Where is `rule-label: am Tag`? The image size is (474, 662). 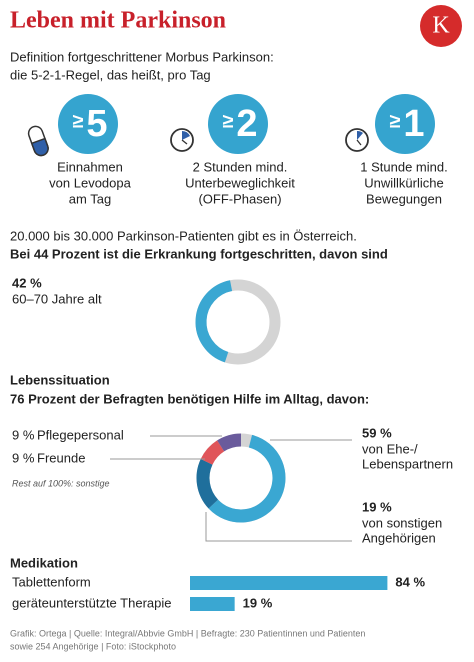
rule-label: am Tag is located at coordinates (90, 198).